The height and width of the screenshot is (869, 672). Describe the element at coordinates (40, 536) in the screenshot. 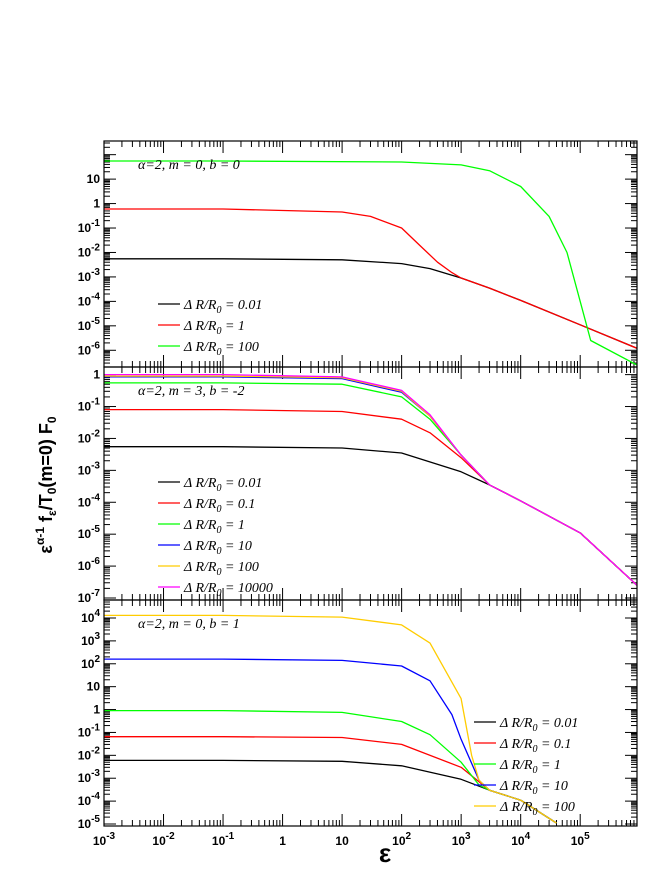

I see `y-title-part: α-1` at that location.